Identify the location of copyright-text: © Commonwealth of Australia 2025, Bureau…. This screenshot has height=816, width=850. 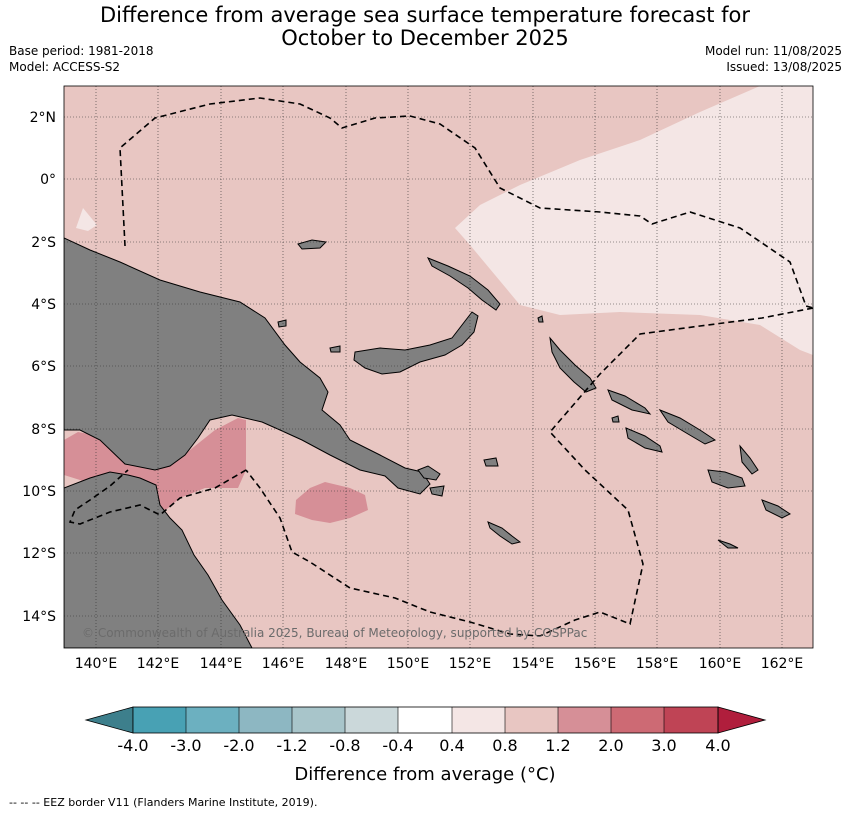
(334, 633).